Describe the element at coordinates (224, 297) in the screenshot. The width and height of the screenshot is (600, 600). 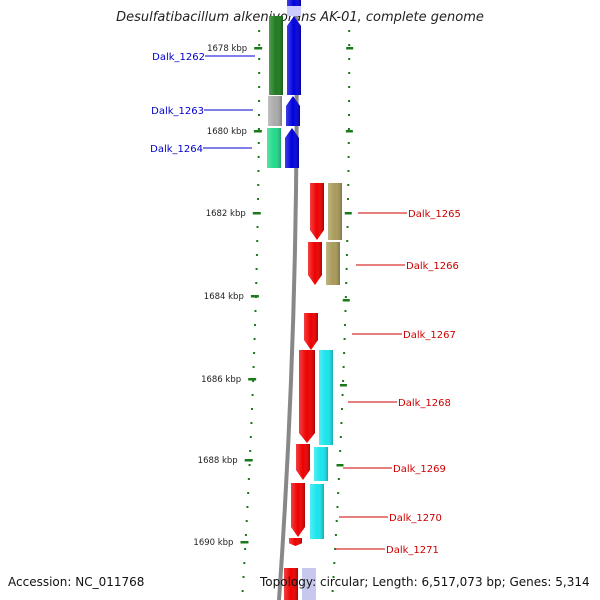
I see `tick-label: 1684 kbp` at that location.